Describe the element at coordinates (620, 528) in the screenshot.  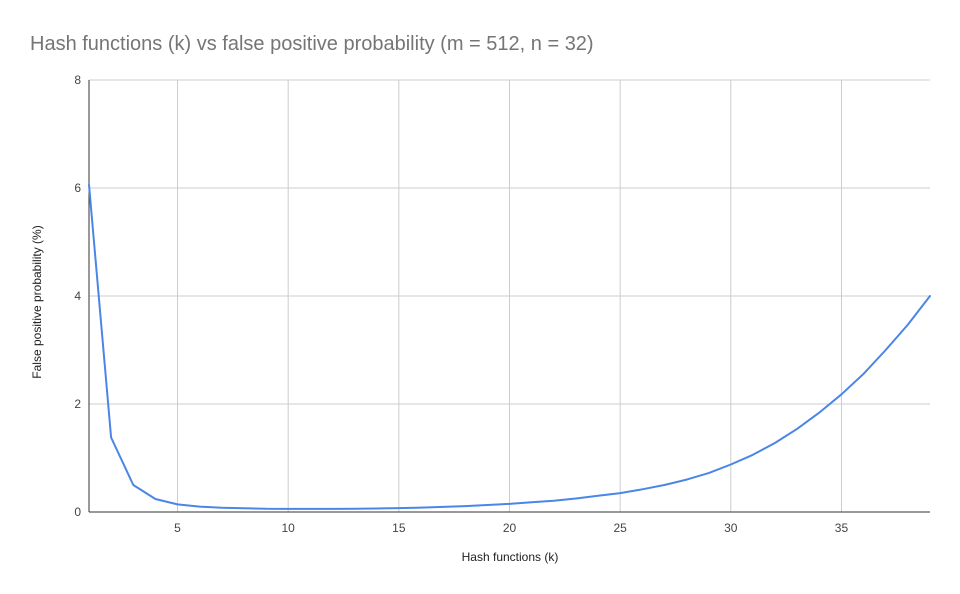
I see `x-tick-label: 25` at that location.